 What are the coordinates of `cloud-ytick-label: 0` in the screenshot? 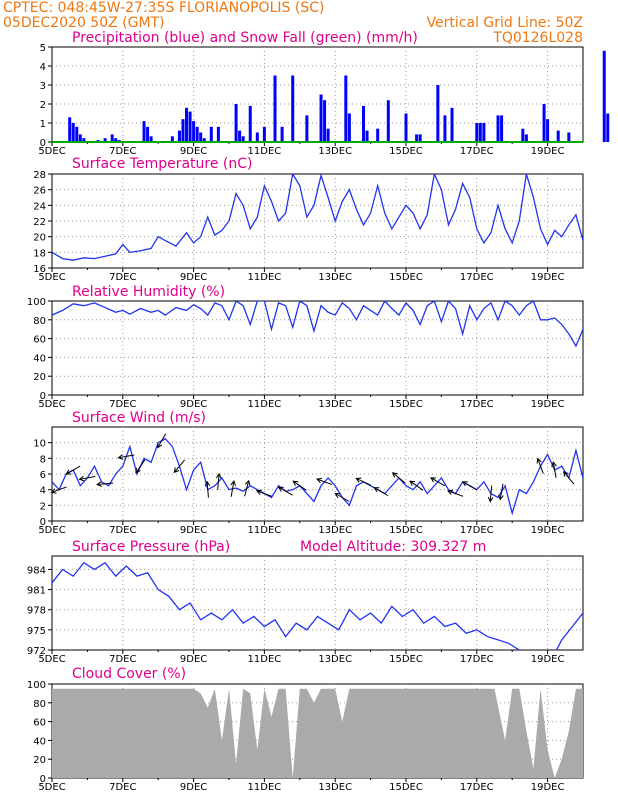 It's located at (43, 779).